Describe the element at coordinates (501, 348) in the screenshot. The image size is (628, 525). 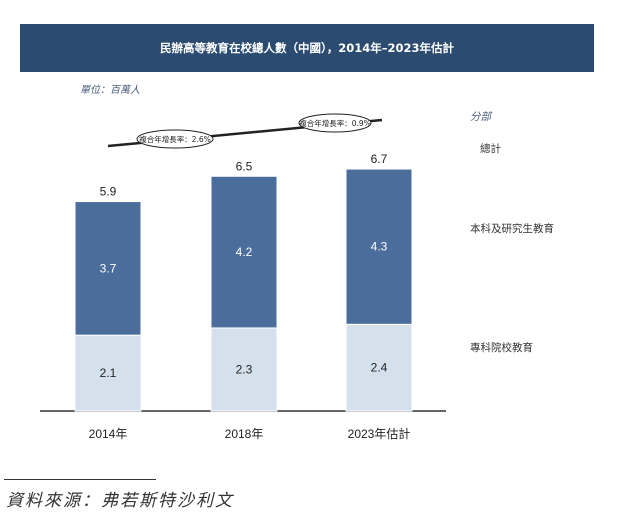
I see `legend-vocational: 專科院校教育` at that location.